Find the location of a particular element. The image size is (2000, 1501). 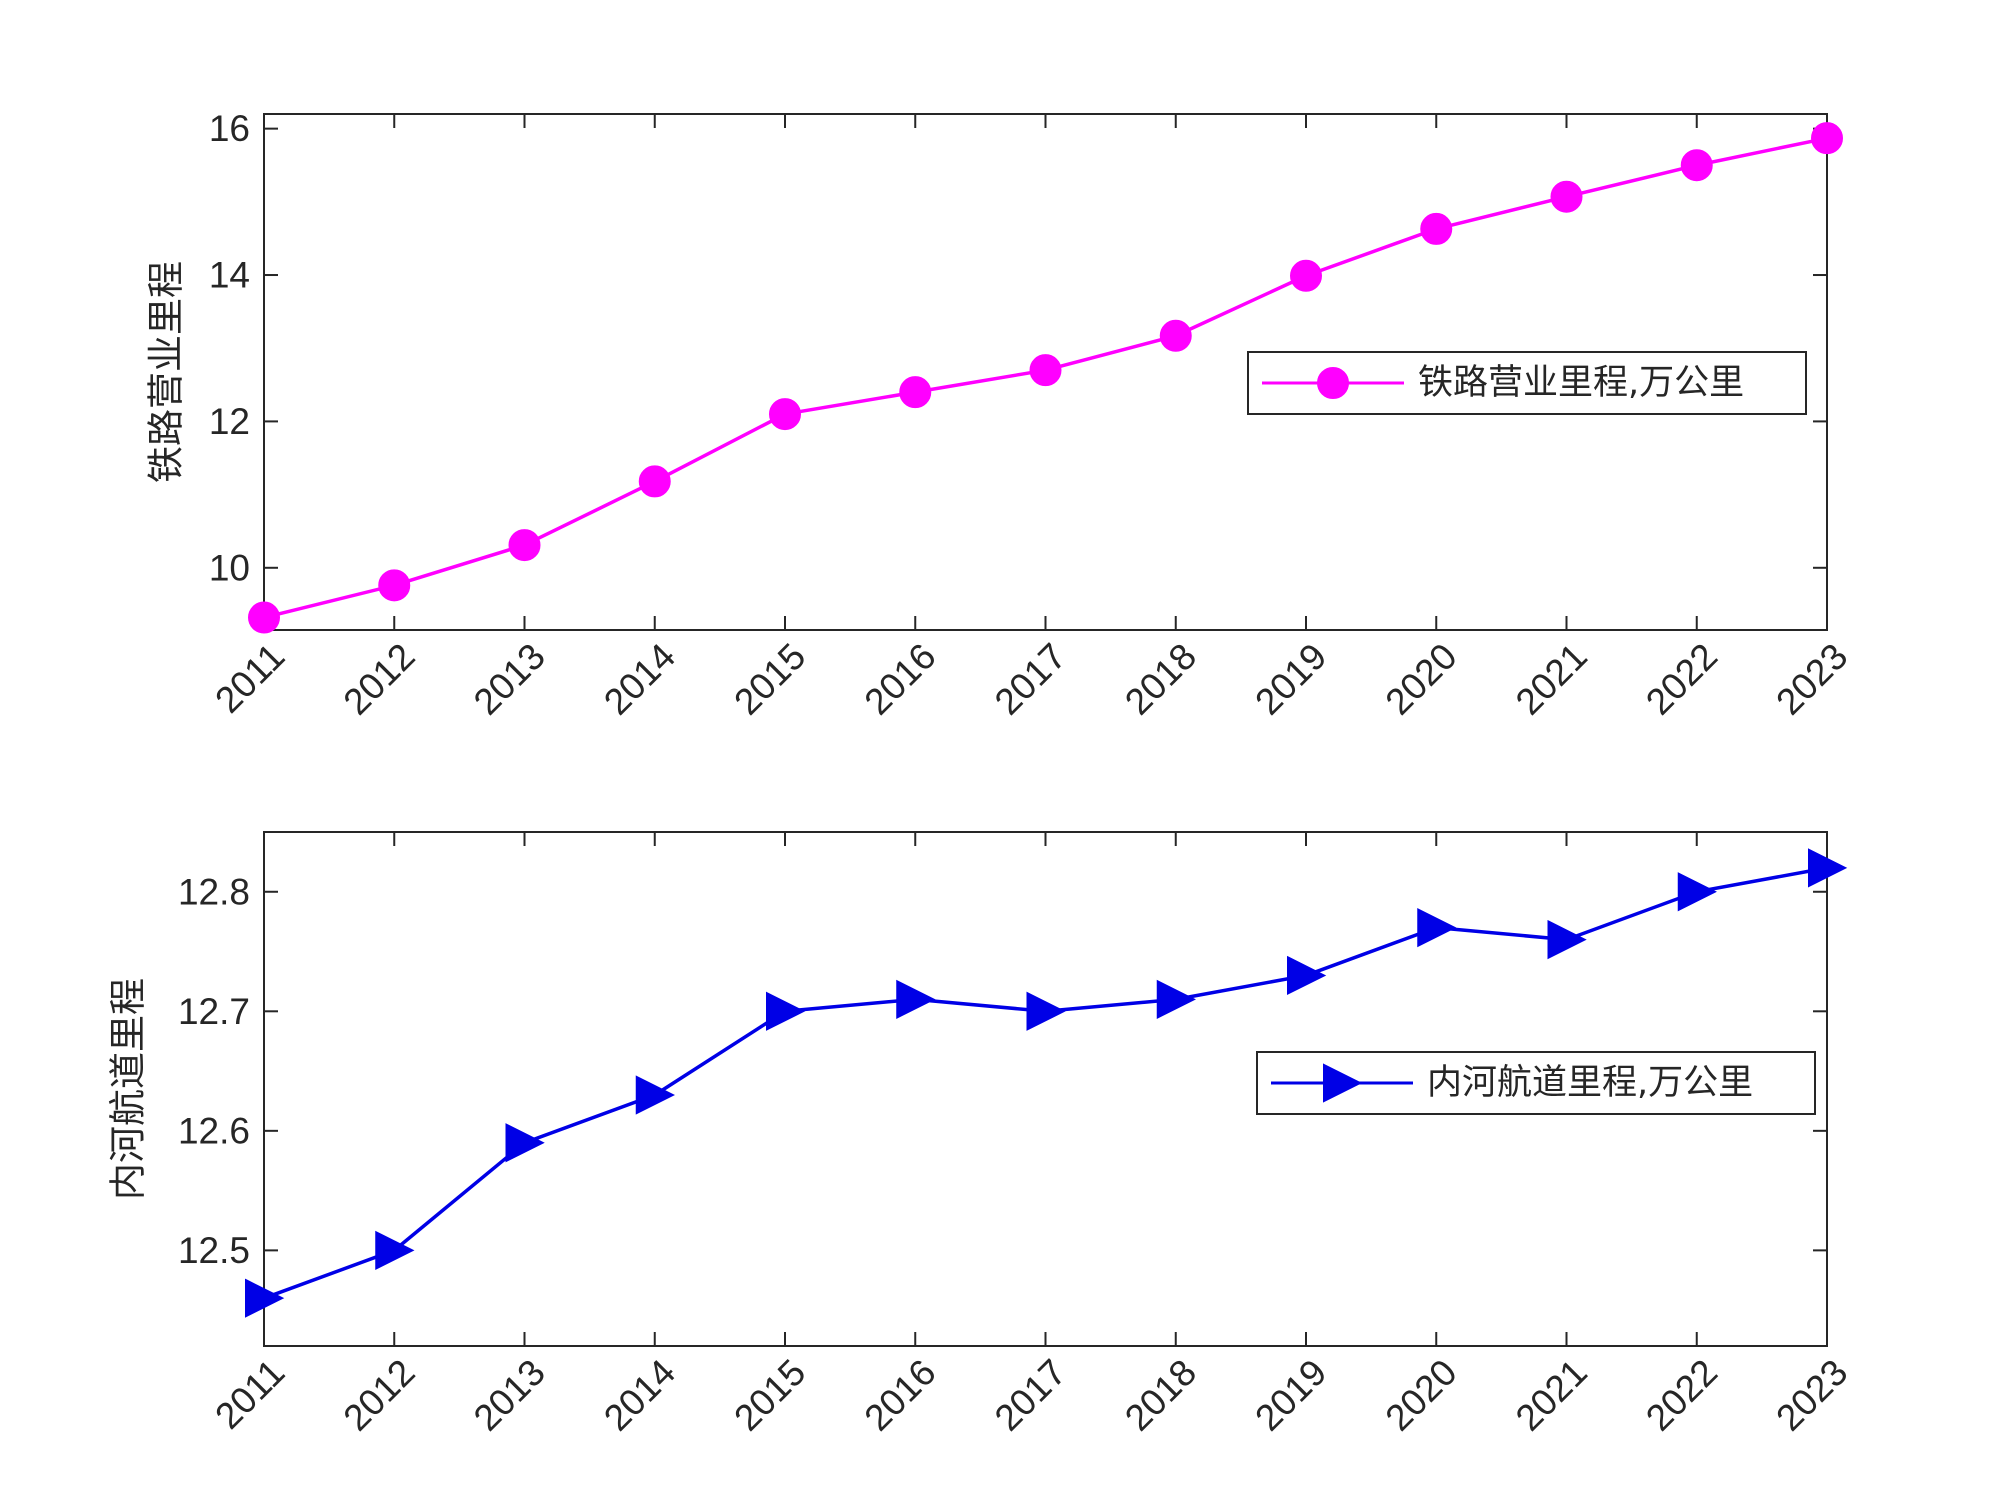

y-tick-label: 12.5 is located at coordinates (214, 1250).